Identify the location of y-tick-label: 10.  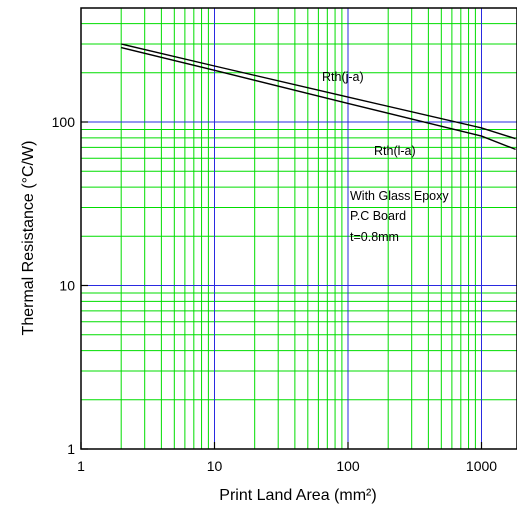
(67, 286).